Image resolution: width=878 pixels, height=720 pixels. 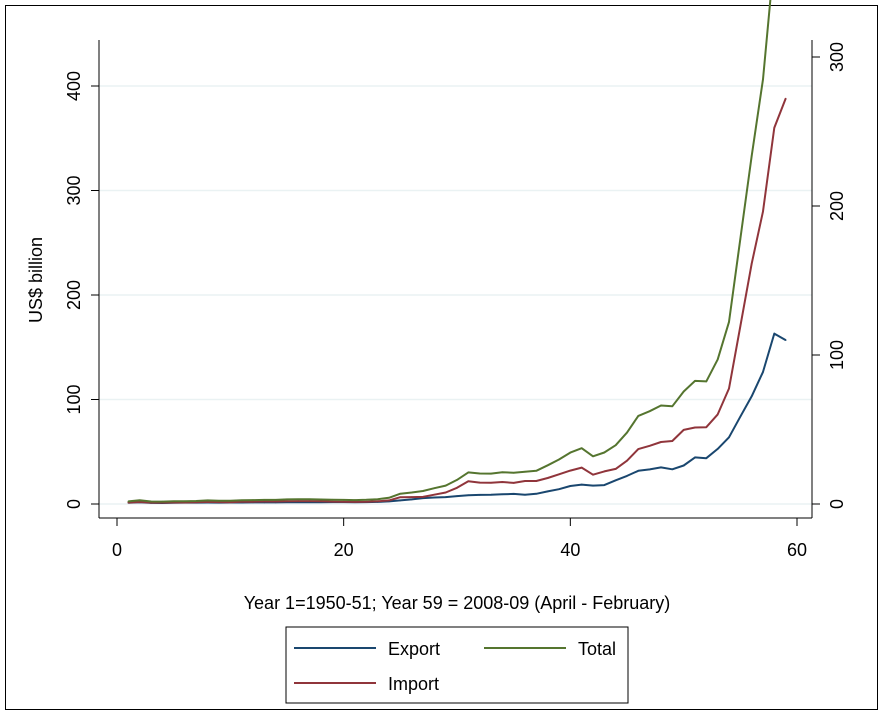 I want to click on y2-tick-label-3: 300, so click(x=837, y=57).